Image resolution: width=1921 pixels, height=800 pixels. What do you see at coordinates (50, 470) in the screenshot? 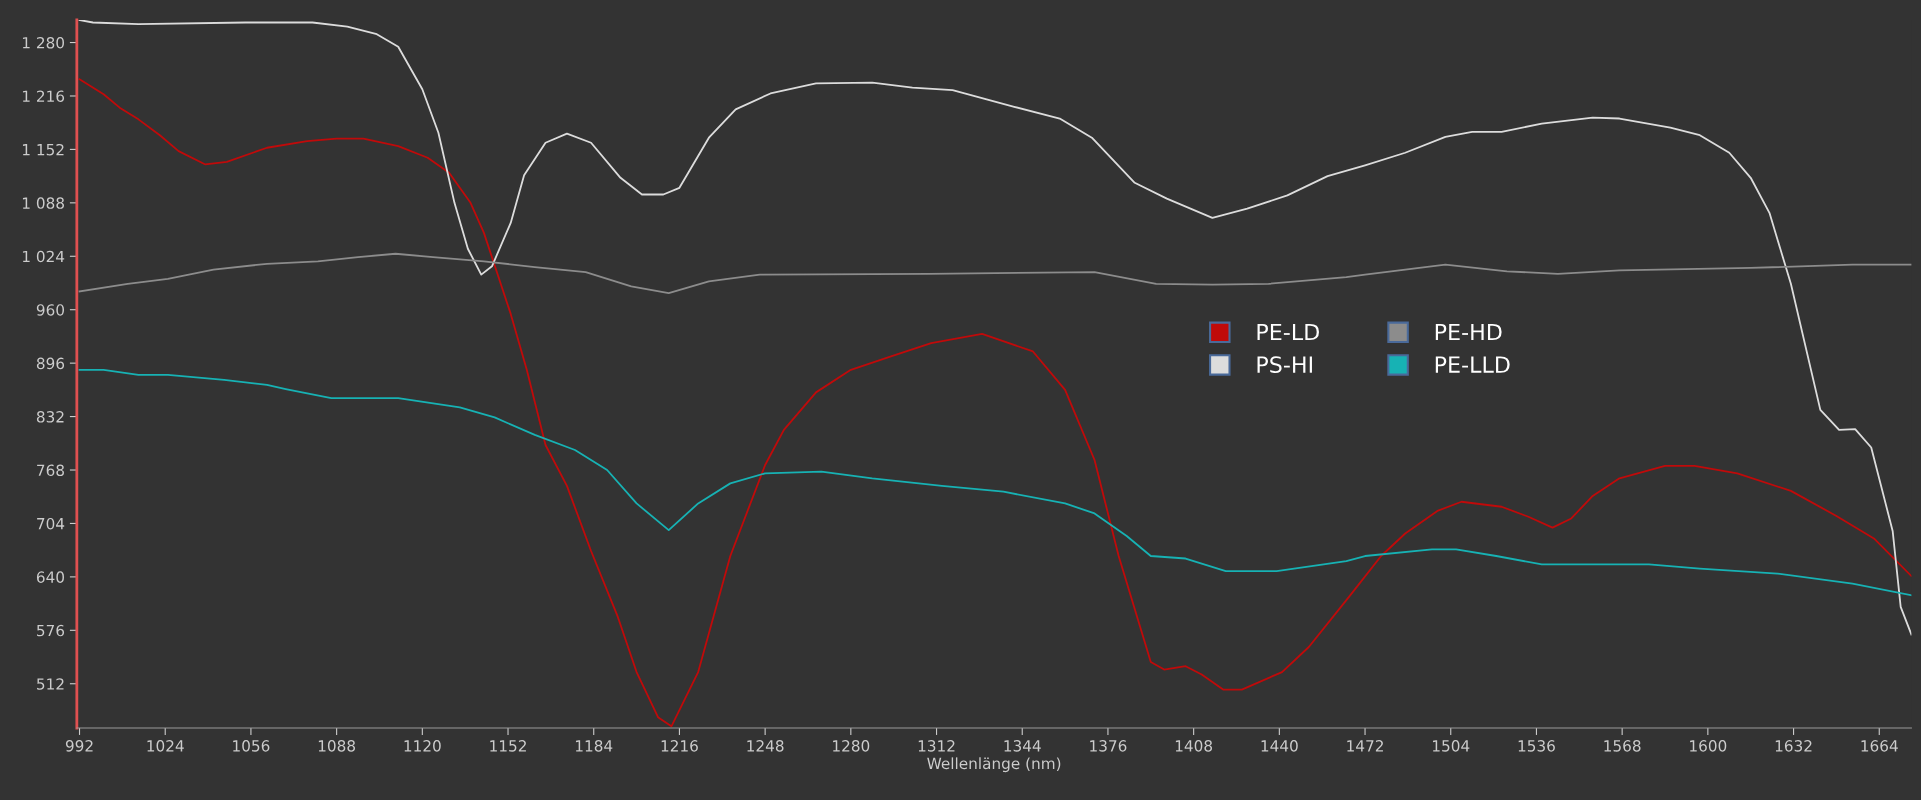
I see `y-tick-label: 768` at bounding box center [50, 470].